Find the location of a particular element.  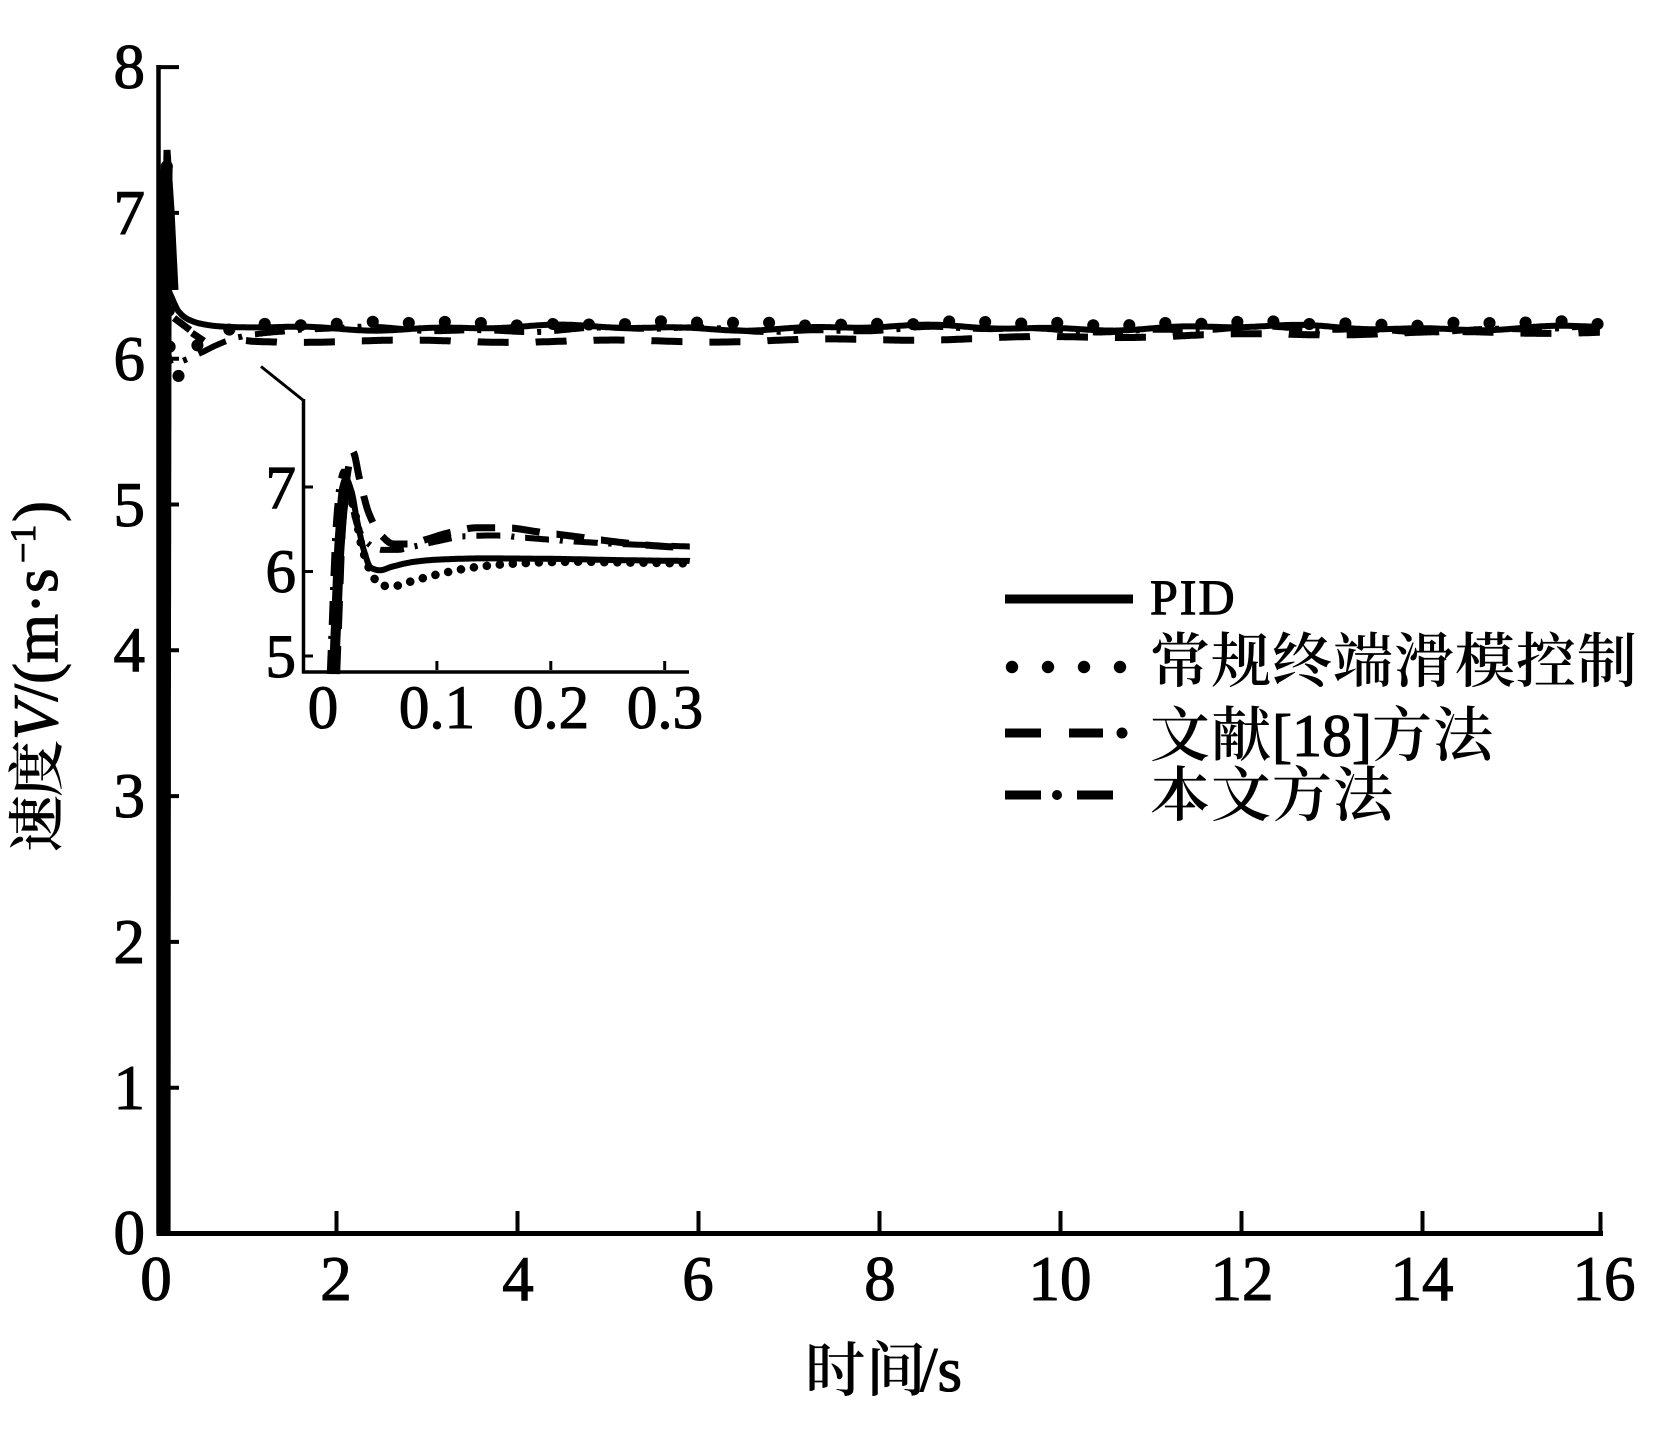

svg-text: [18] is located at coordinates (1322, 736).